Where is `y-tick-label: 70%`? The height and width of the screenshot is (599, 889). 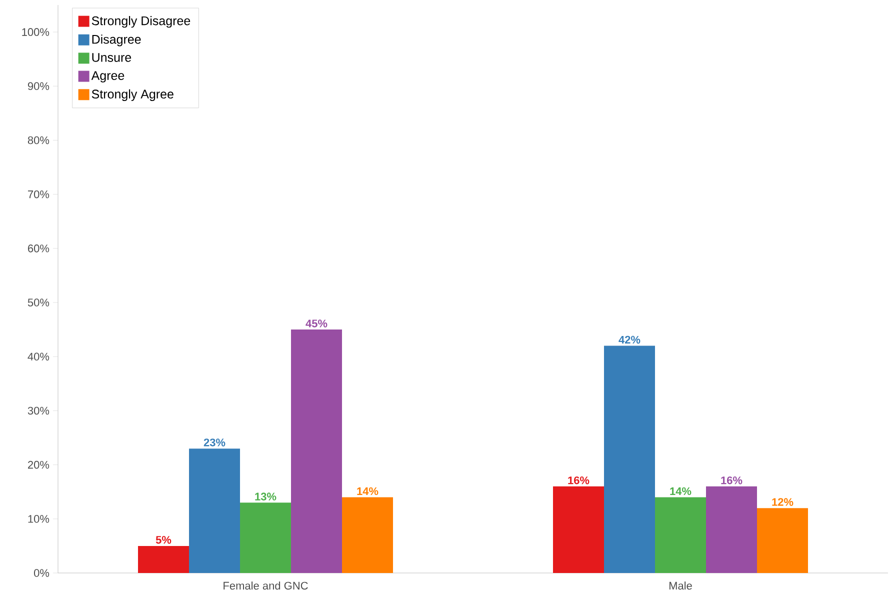
y-tick-label: 70% is located at coordinates (39, 194).